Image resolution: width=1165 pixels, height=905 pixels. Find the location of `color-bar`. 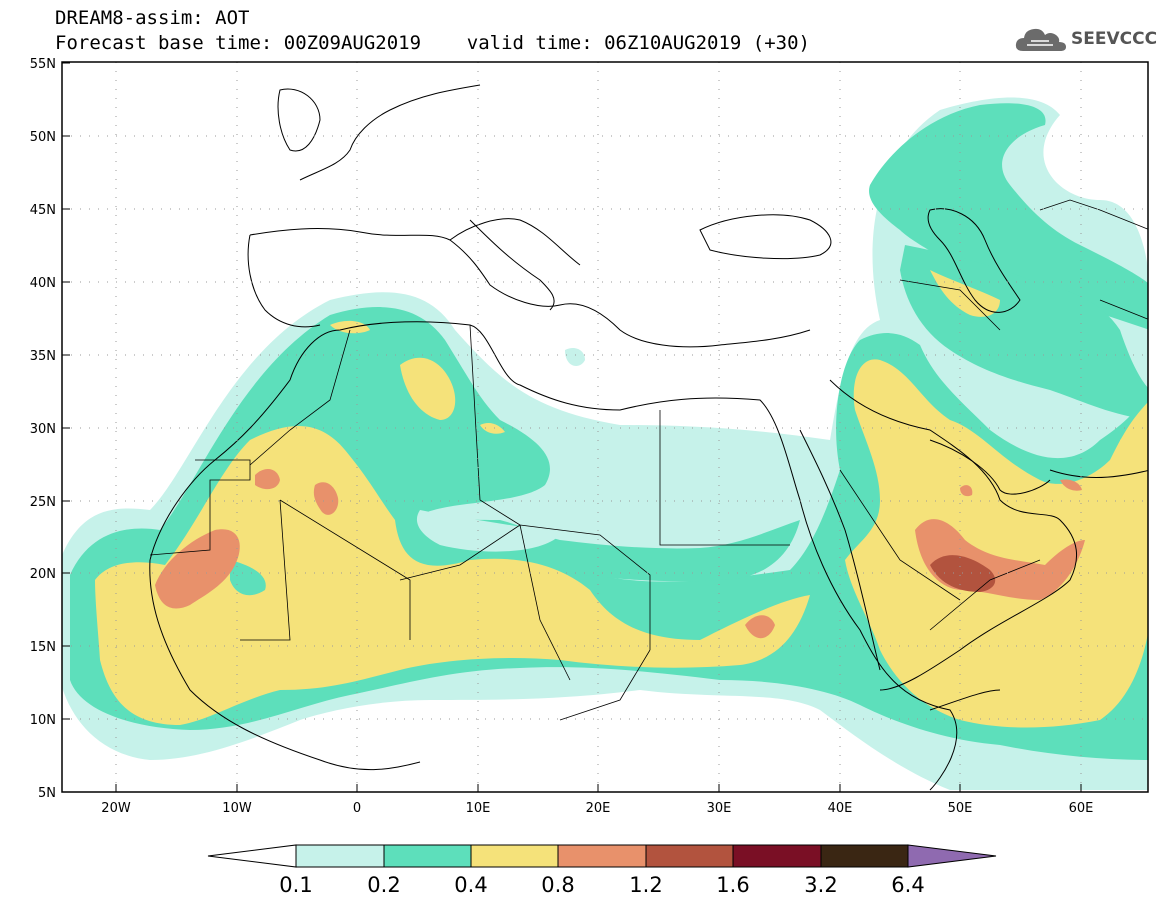

color-bar is located at coordinates (602, 856).